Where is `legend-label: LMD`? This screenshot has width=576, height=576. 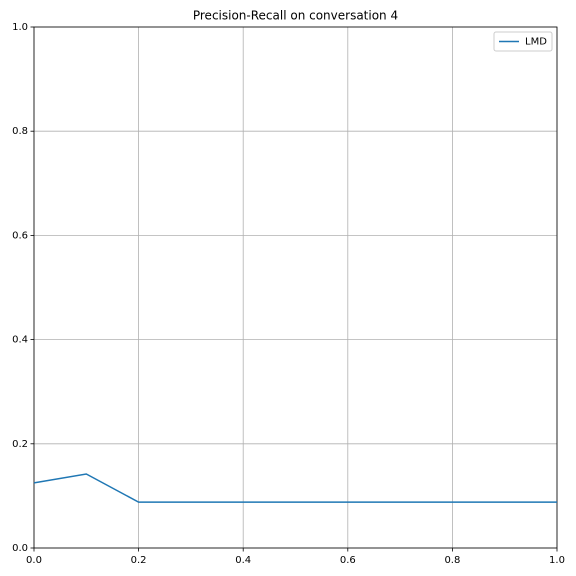
legend-label: LMD is located at coordinates (536, 42).